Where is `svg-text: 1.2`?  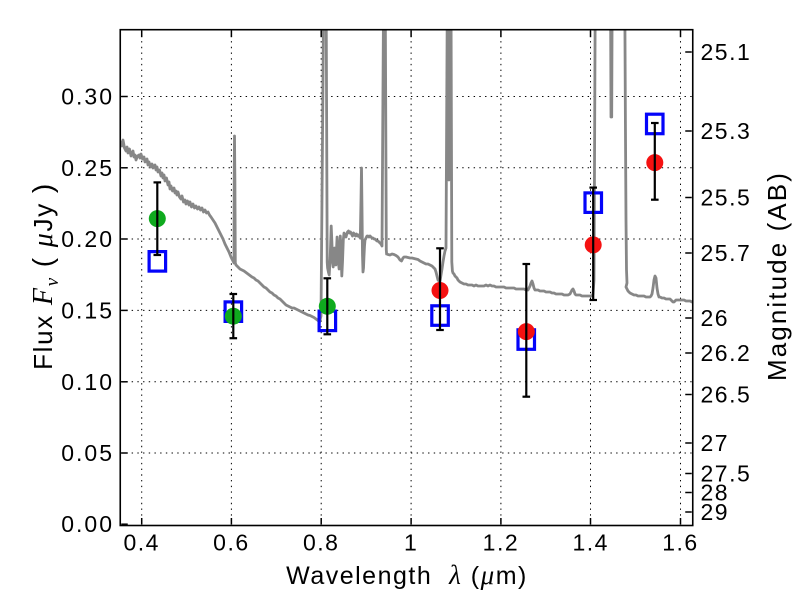 svg-text: 1.2 is located at coordinates (501, 543).